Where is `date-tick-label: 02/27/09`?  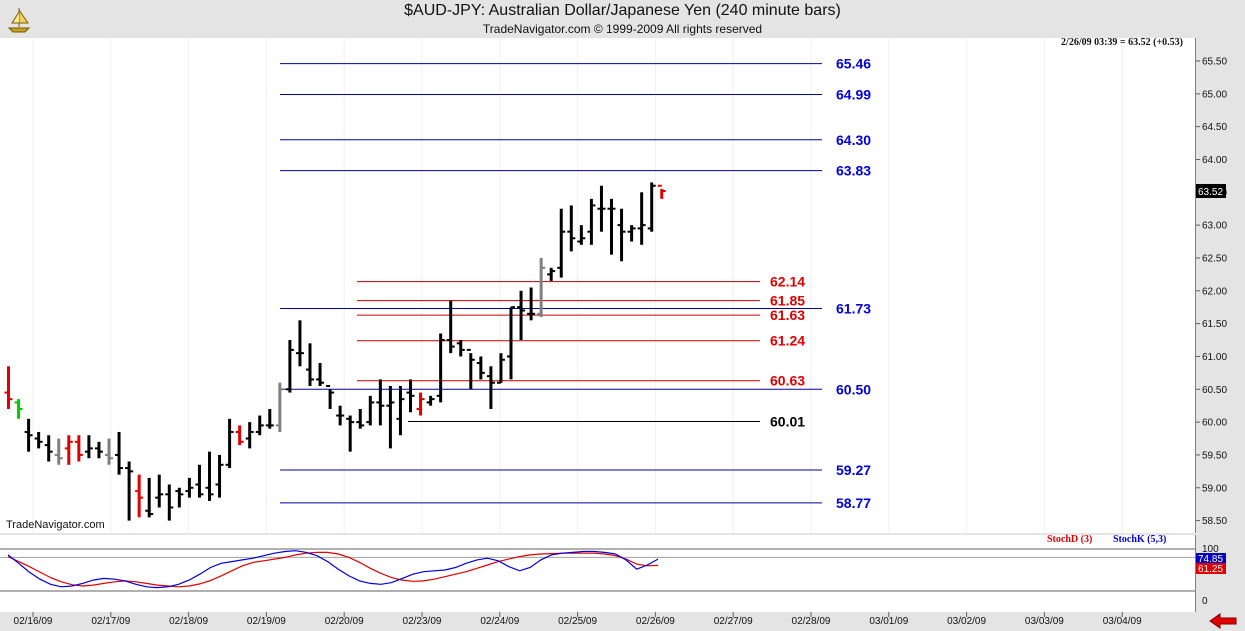
date-tick-label: 02/27/09 is located at coordinates (733, 621).